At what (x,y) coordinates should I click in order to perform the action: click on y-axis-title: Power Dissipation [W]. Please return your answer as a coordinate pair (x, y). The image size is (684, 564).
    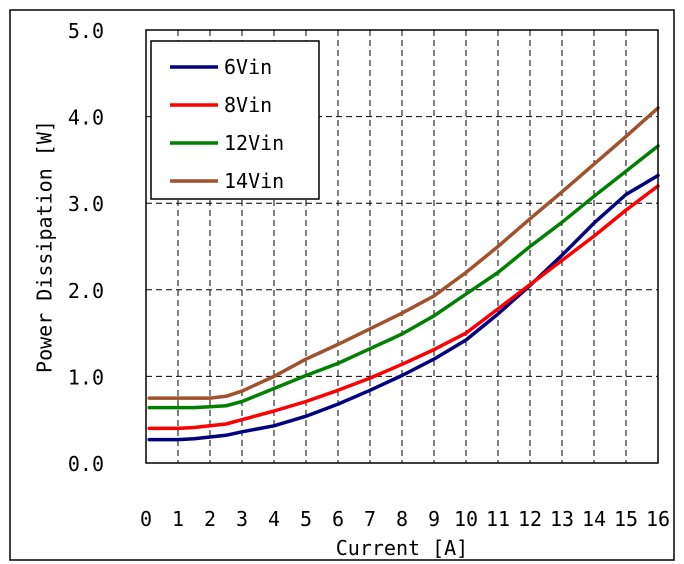
    Looking at the image, I should click on (45, 246).